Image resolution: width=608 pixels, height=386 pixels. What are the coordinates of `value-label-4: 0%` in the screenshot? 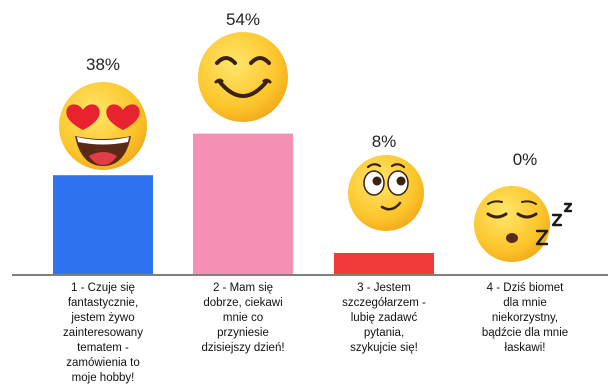 It's located at (525, 159).